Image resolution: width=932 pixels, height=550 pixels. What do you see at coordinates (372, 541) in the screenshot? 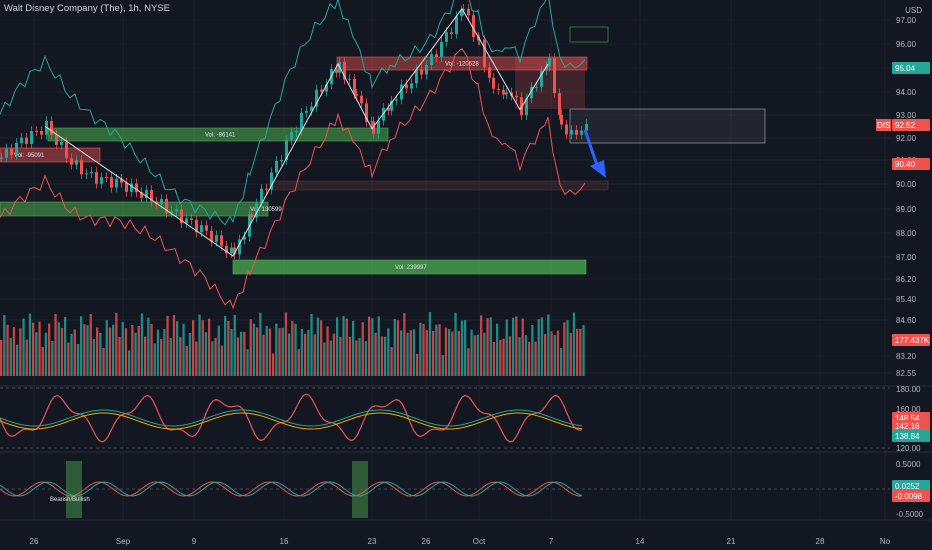
I see `time-tick: 23` at bounding box center [372, 541].